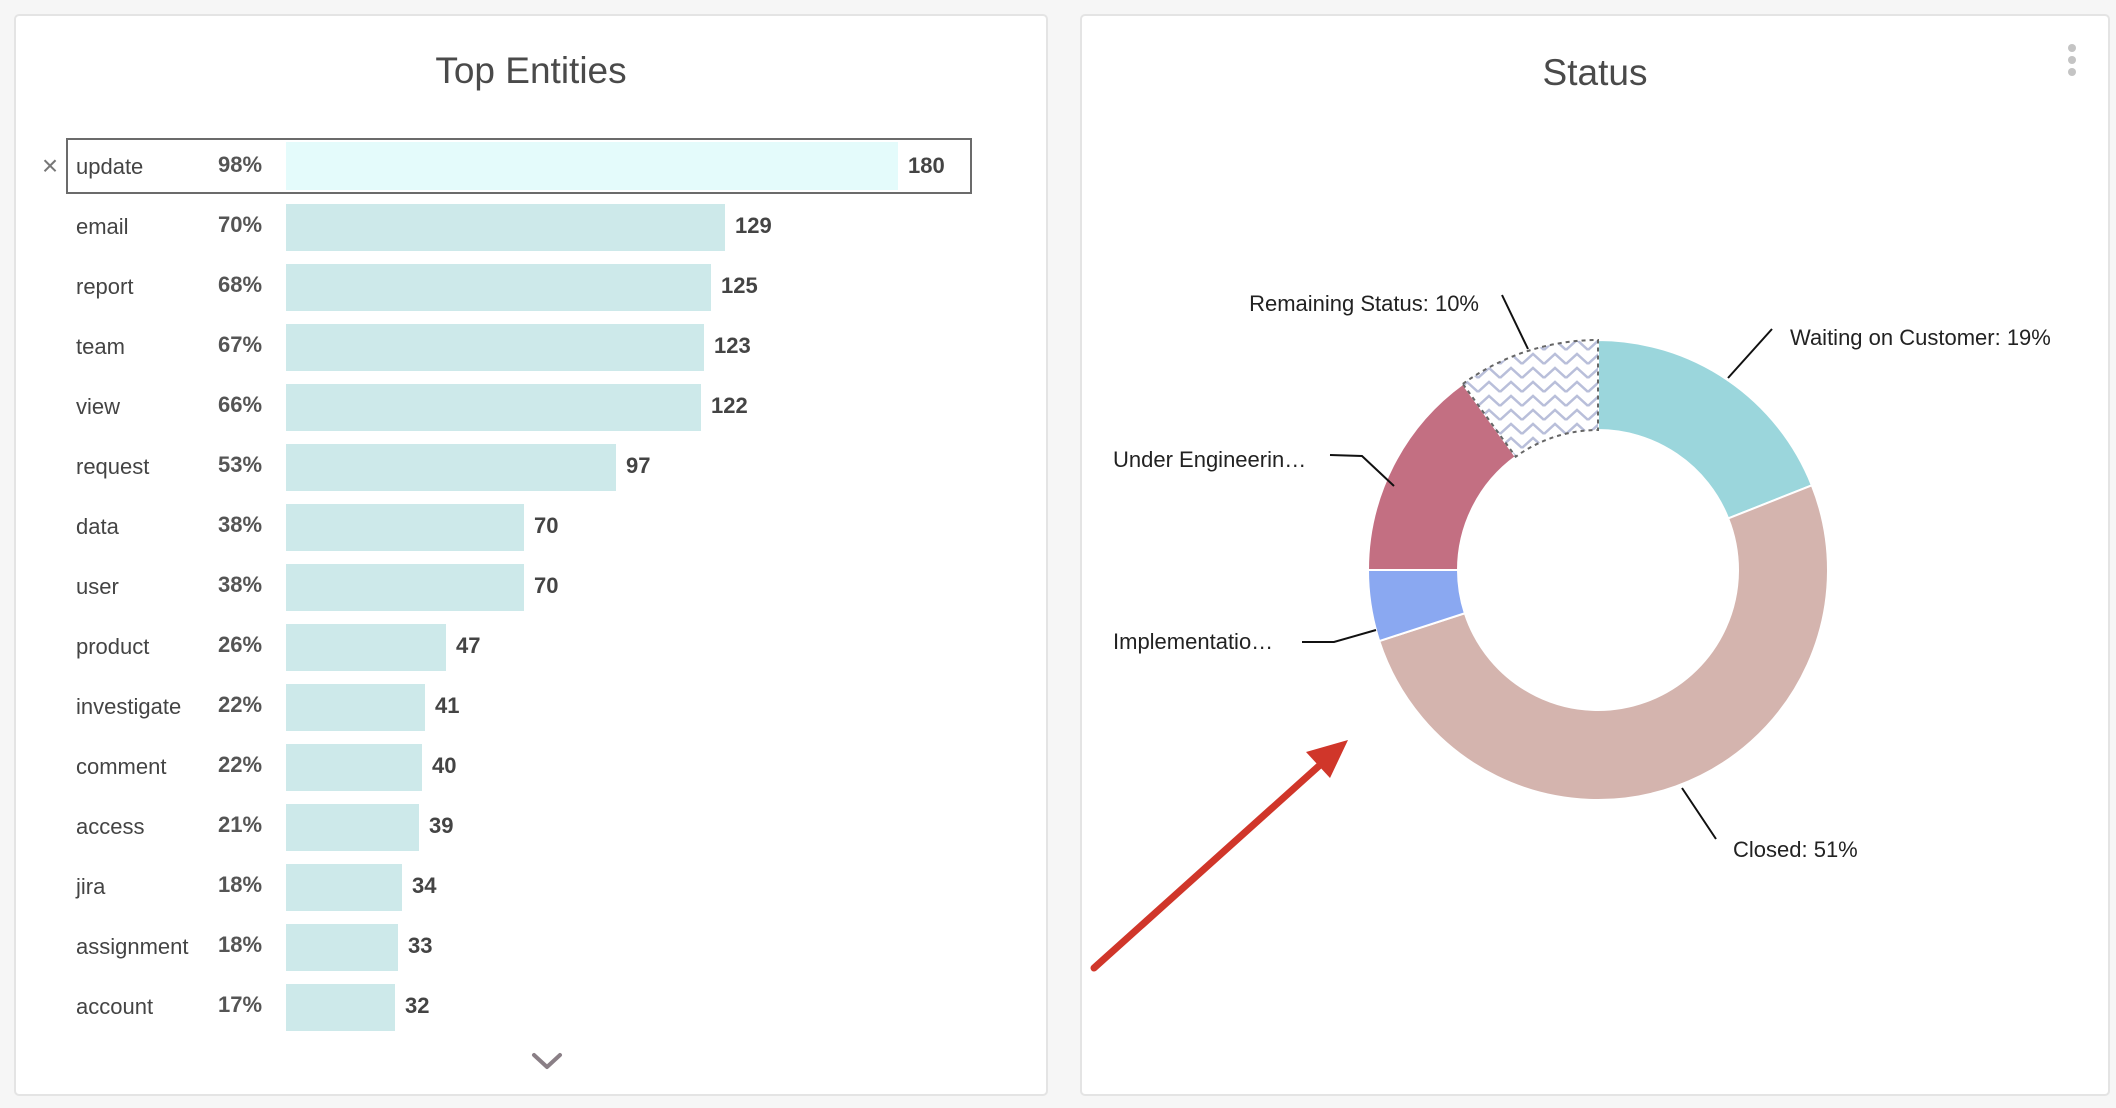 The height and width of the screenshot is (1108, 2116). What do you see at coordinates (1920, 337) in the screenshot?
I see `slice-label: Waiting on Customer: 19%` at bounding box center [1920, 337].